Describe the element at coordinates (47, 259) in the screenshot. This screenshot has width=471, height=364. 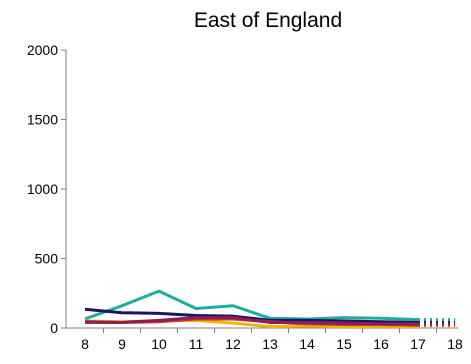
I see `y-tick-label: 500` at that location.